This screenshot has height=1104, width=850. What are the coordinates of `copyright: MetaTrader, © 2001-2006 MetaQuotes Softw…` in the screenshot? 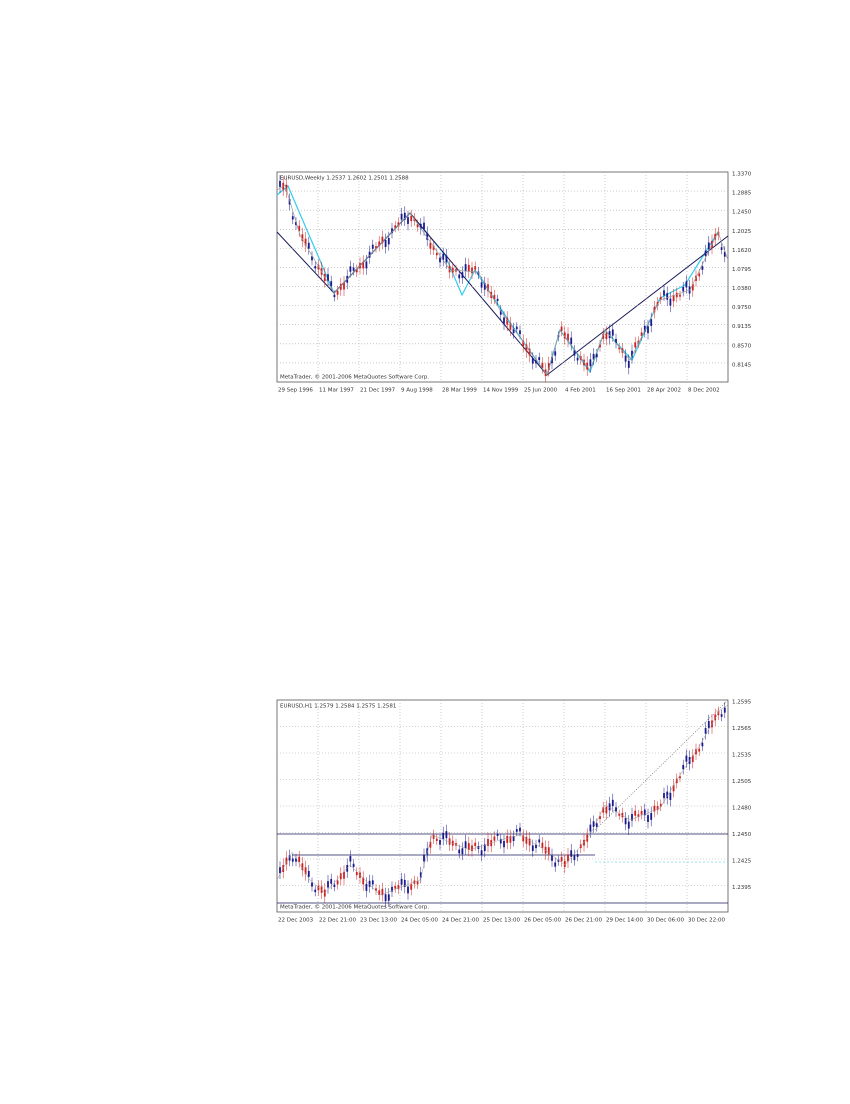 It's located at (354, 907).